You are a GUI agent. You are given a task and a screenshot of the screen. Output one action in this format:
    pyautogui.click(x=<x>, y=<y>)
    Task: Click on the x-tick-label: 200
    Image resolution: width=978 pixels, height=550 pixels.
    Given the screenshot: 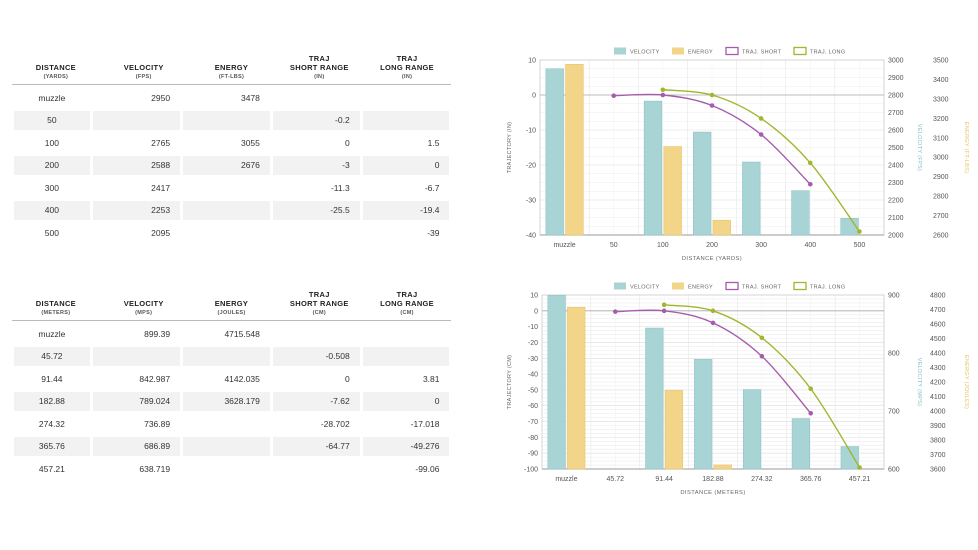 What is the action you would take?
    pyautogui.click(x=712, y=245)
    